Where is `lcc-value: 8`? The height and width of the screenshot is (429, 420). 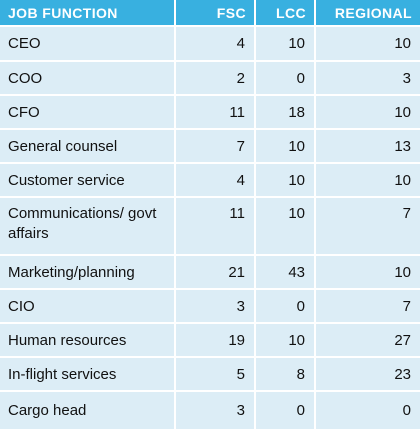
lcc-value: 8 is located at coordinates (286, 375).